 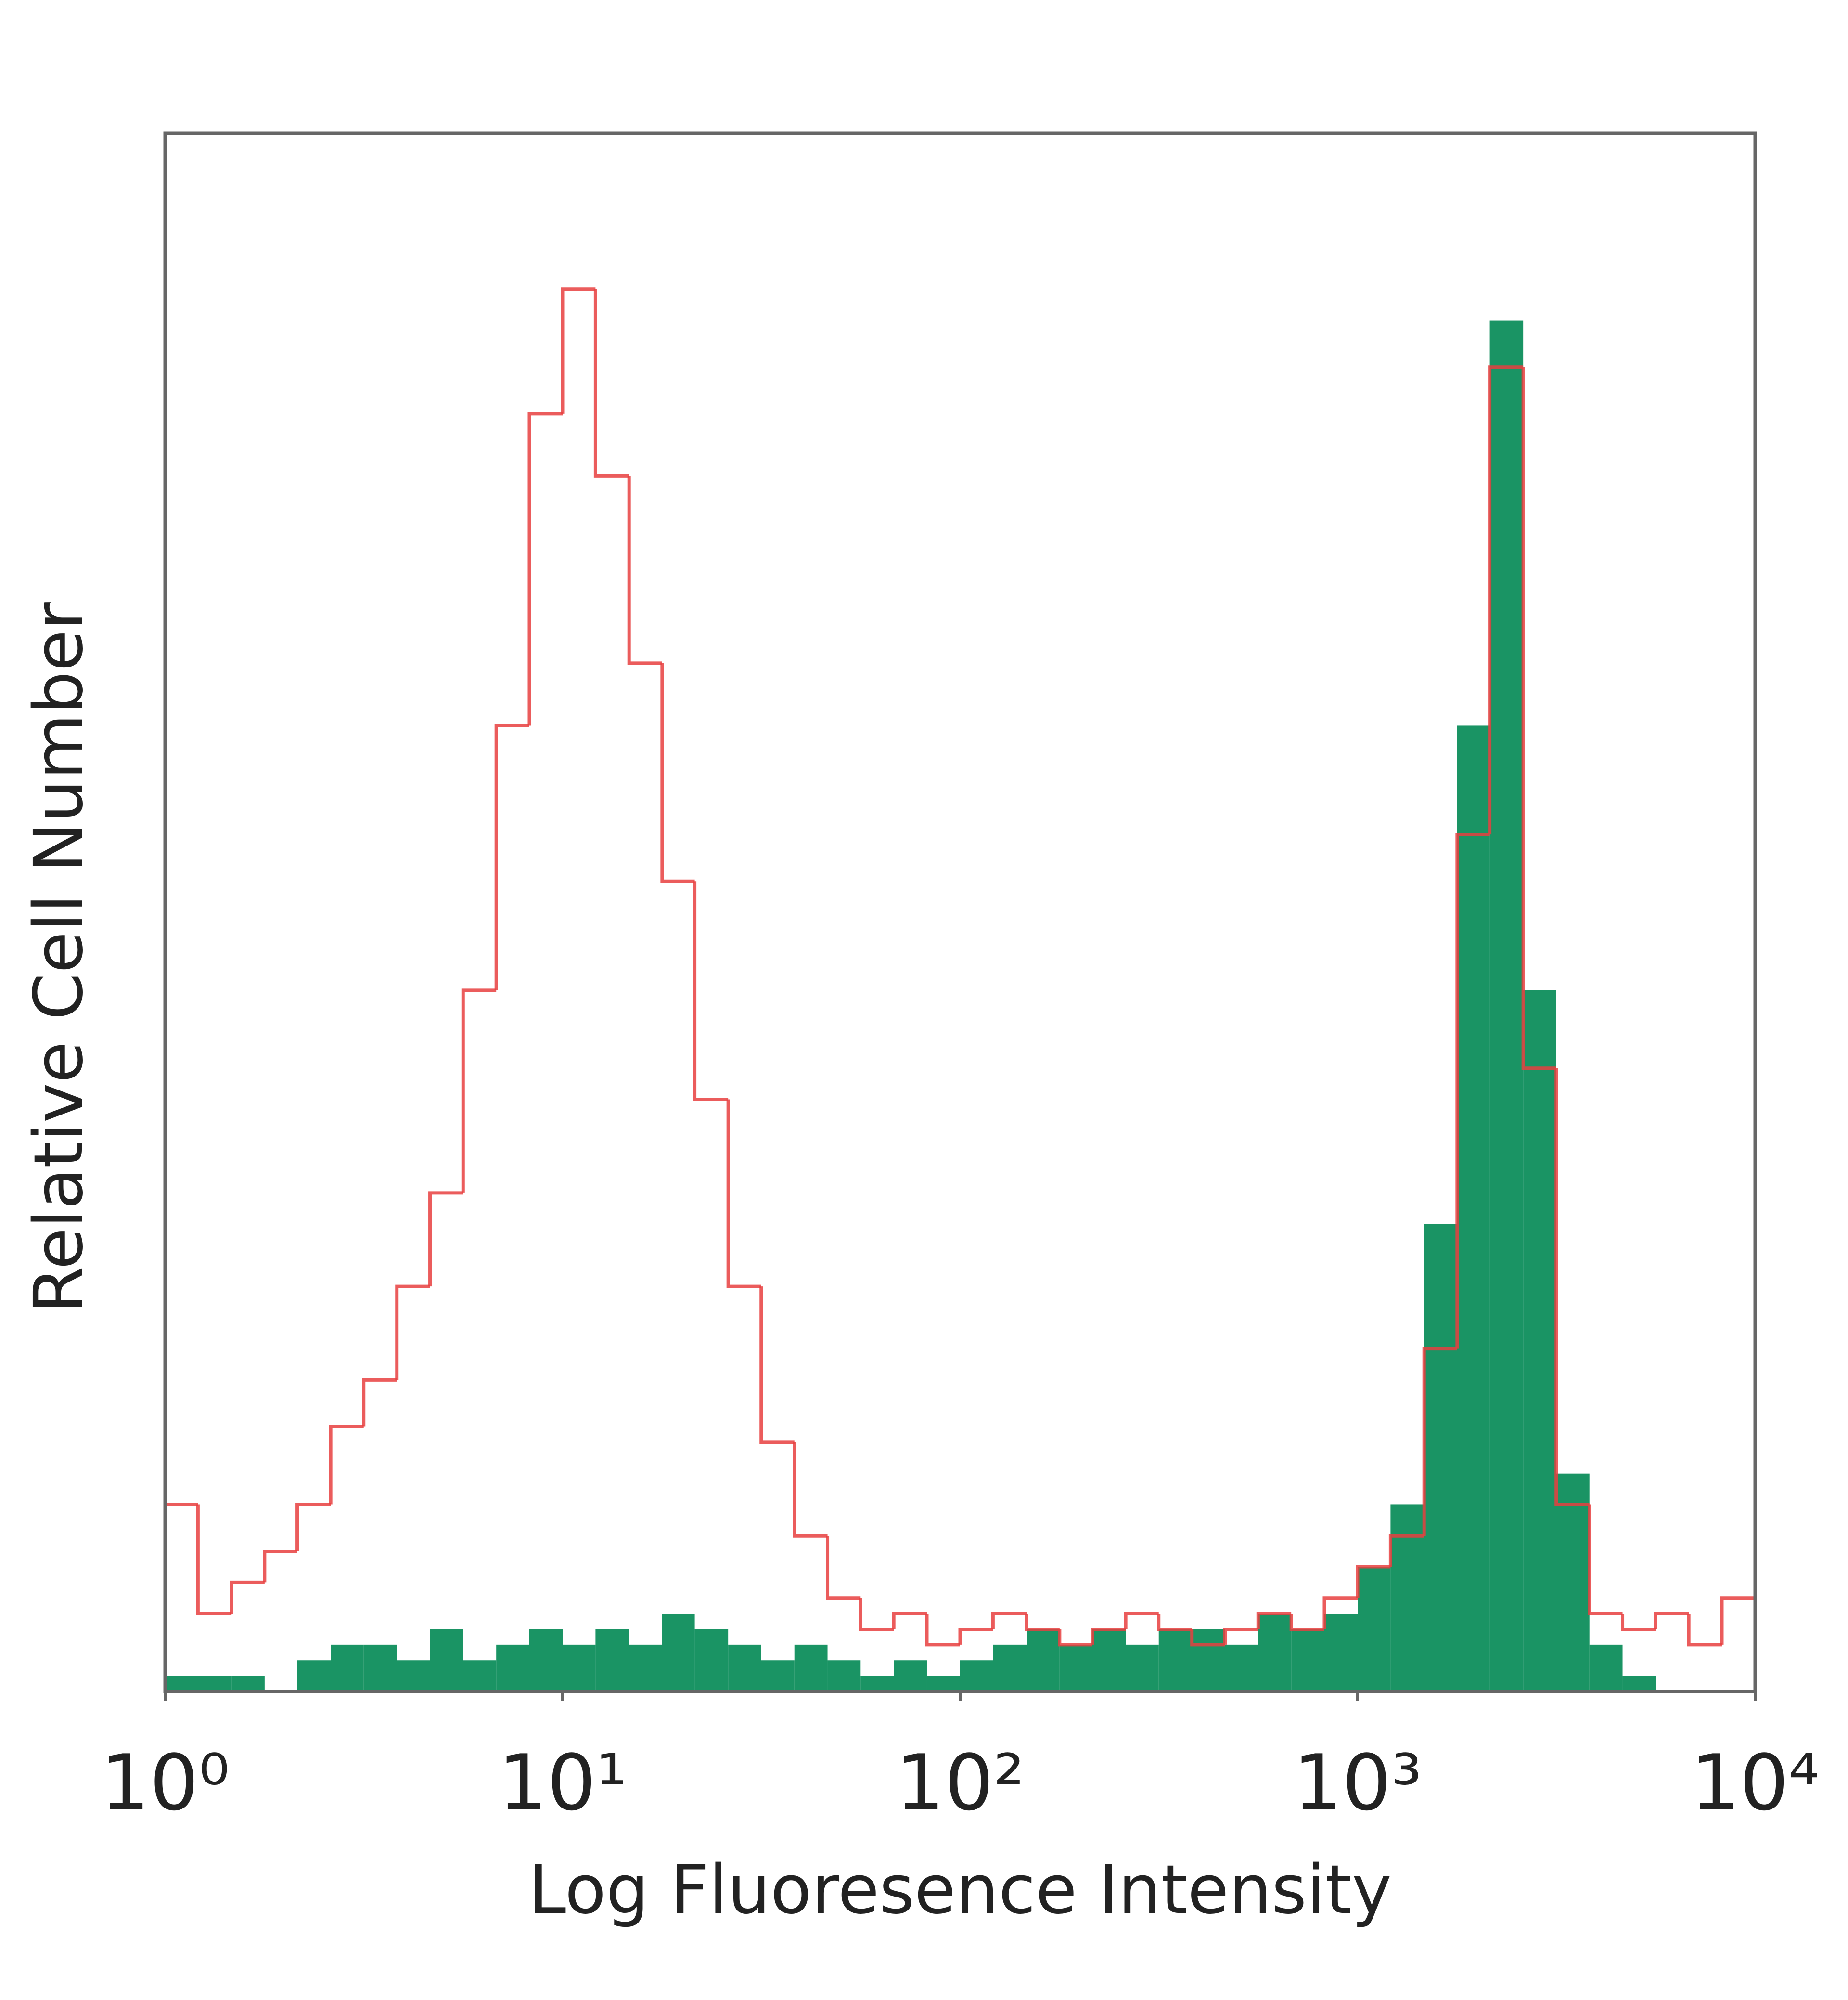 What do you see at coordinates (59, 957) in the screenshot?
I see `y-axis-label: Relative Cell Number` at bounding box center [59, 957].